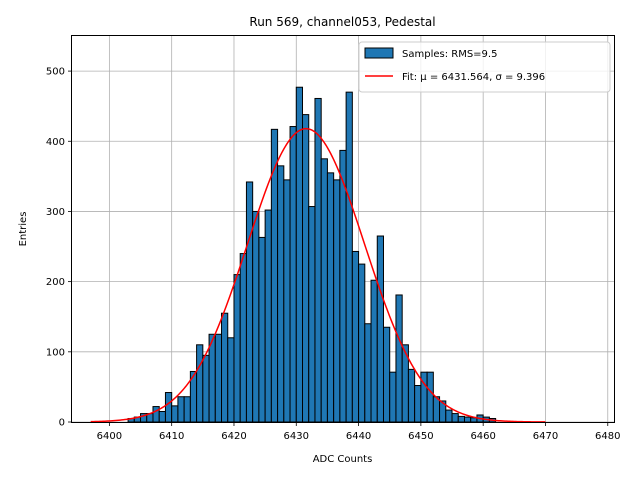  Describe the element at coordinates (171, 436) in the screenshot. I see `x-tick-label: 6410` at that location.